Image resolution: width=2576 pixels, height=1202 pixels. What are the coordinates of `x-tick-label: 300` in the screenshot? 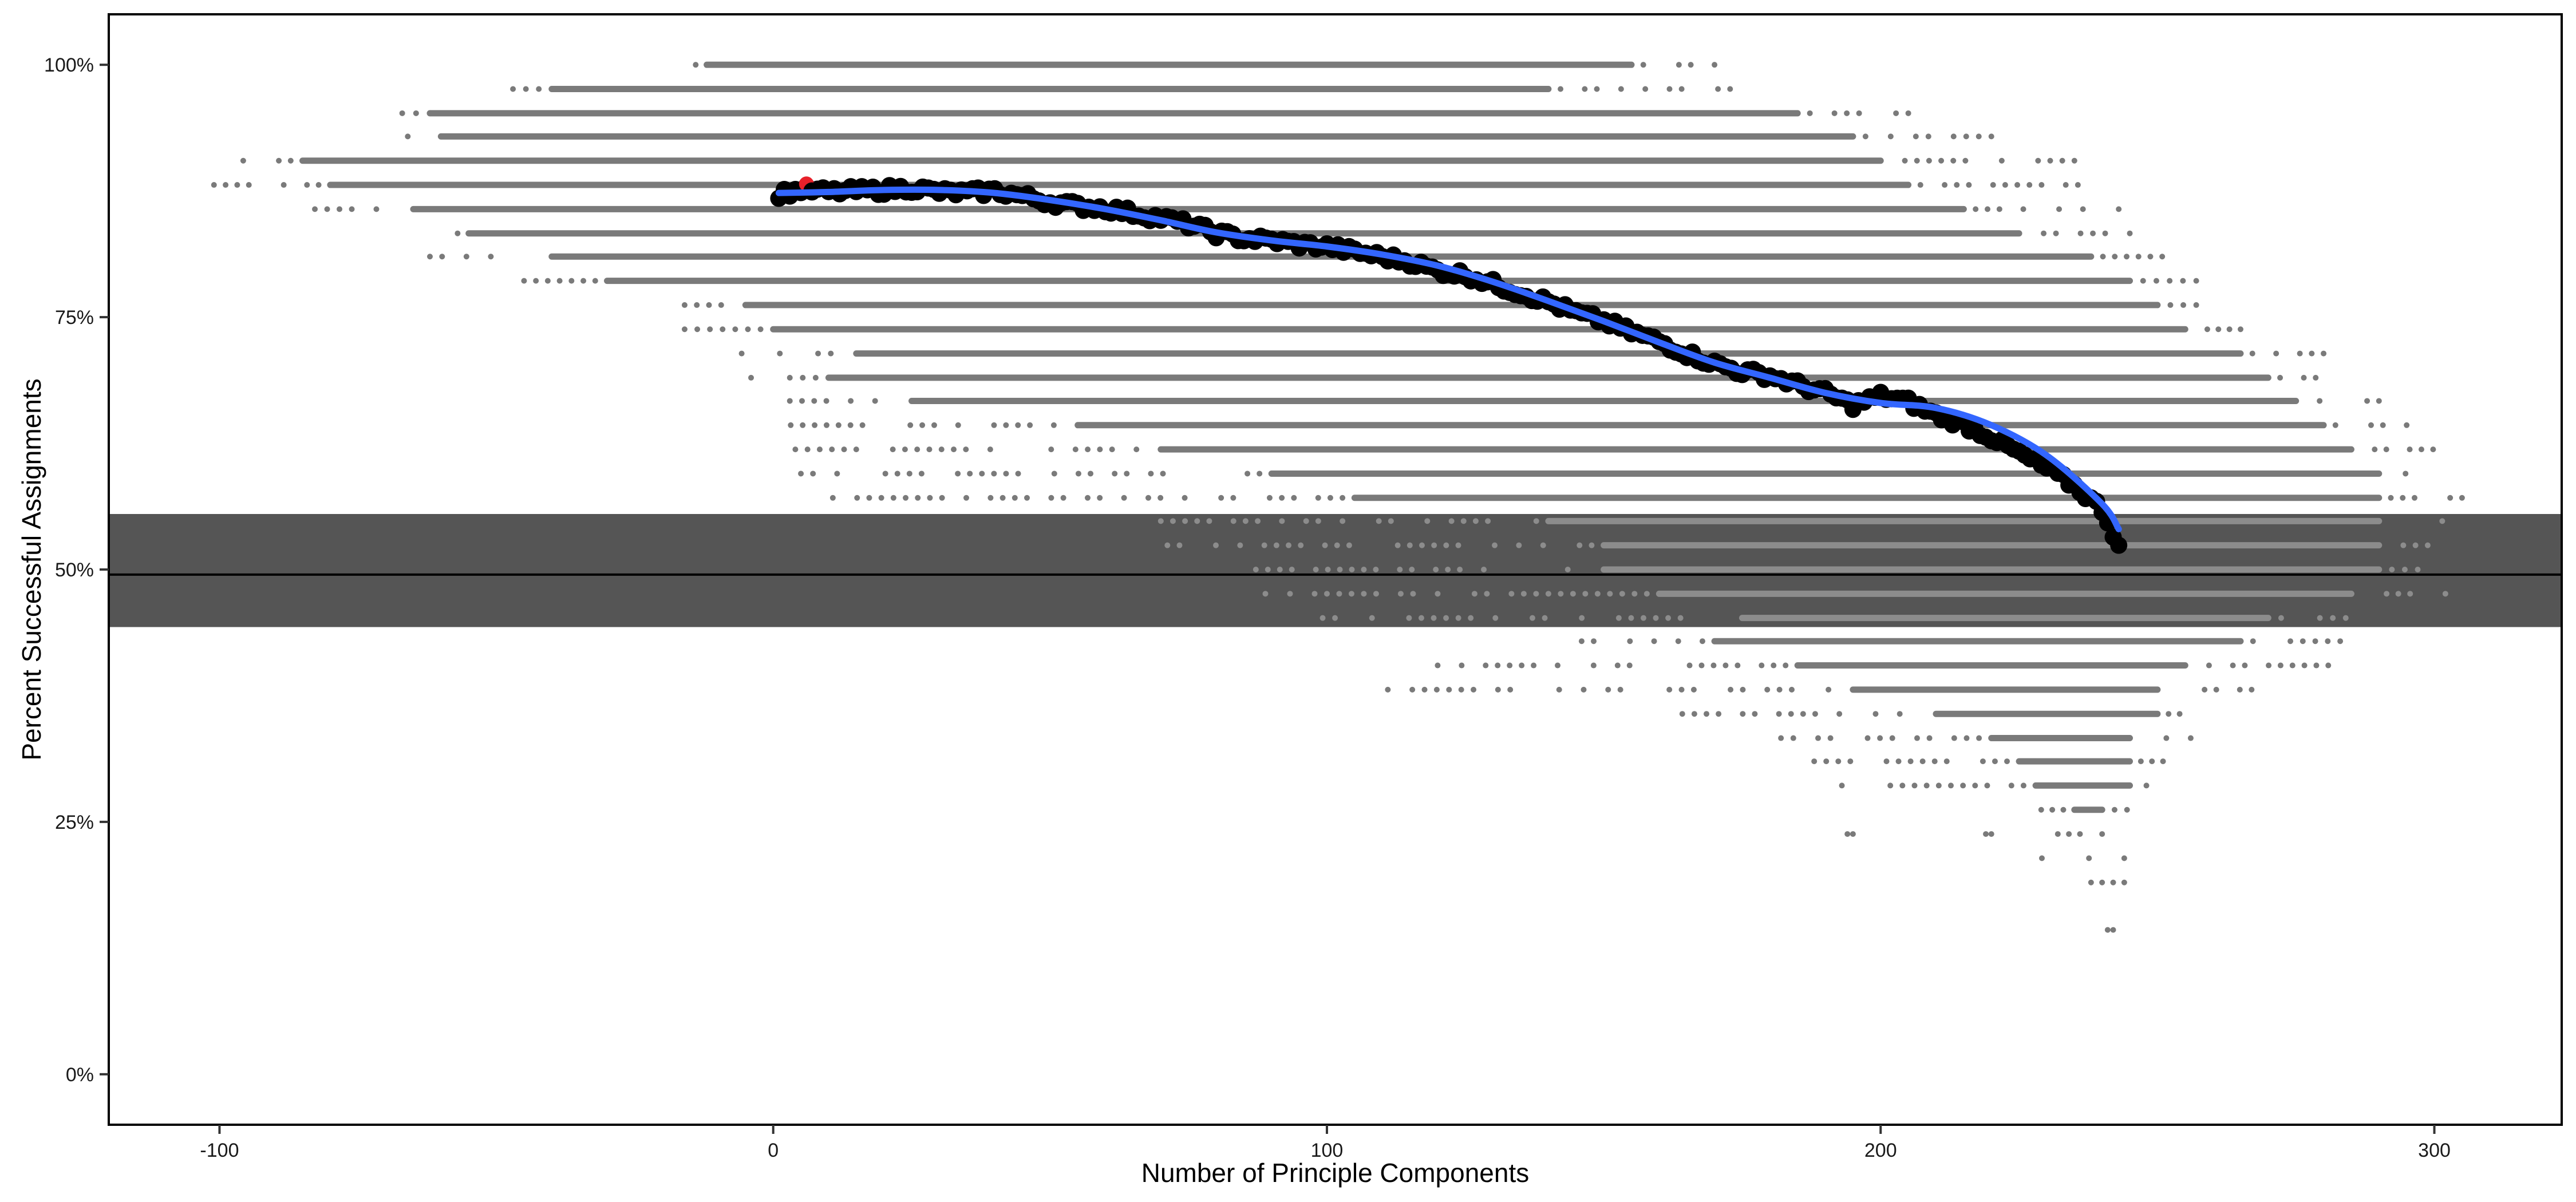 It's located at (2434, 1150).